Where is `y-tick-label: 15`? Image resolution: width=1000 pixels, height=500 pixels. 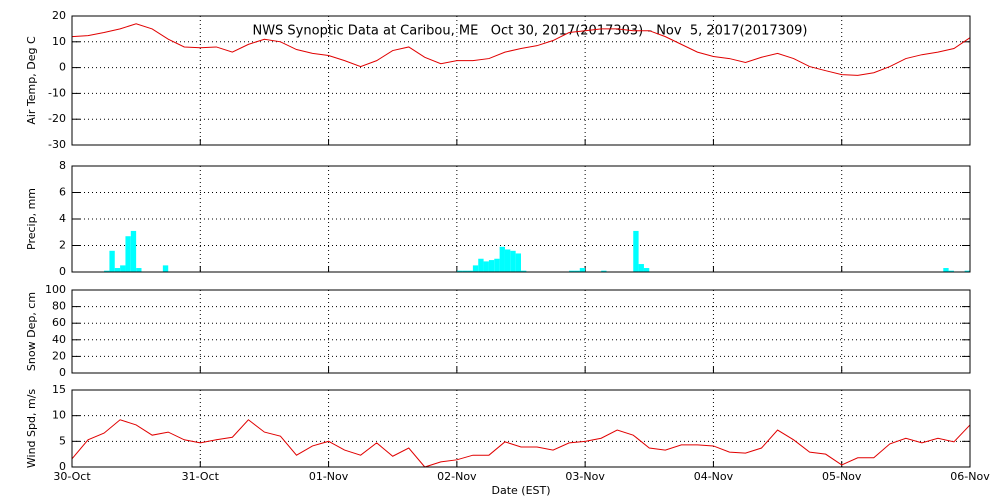 y-tick-label: 15 is located at coordinates (59, 389).